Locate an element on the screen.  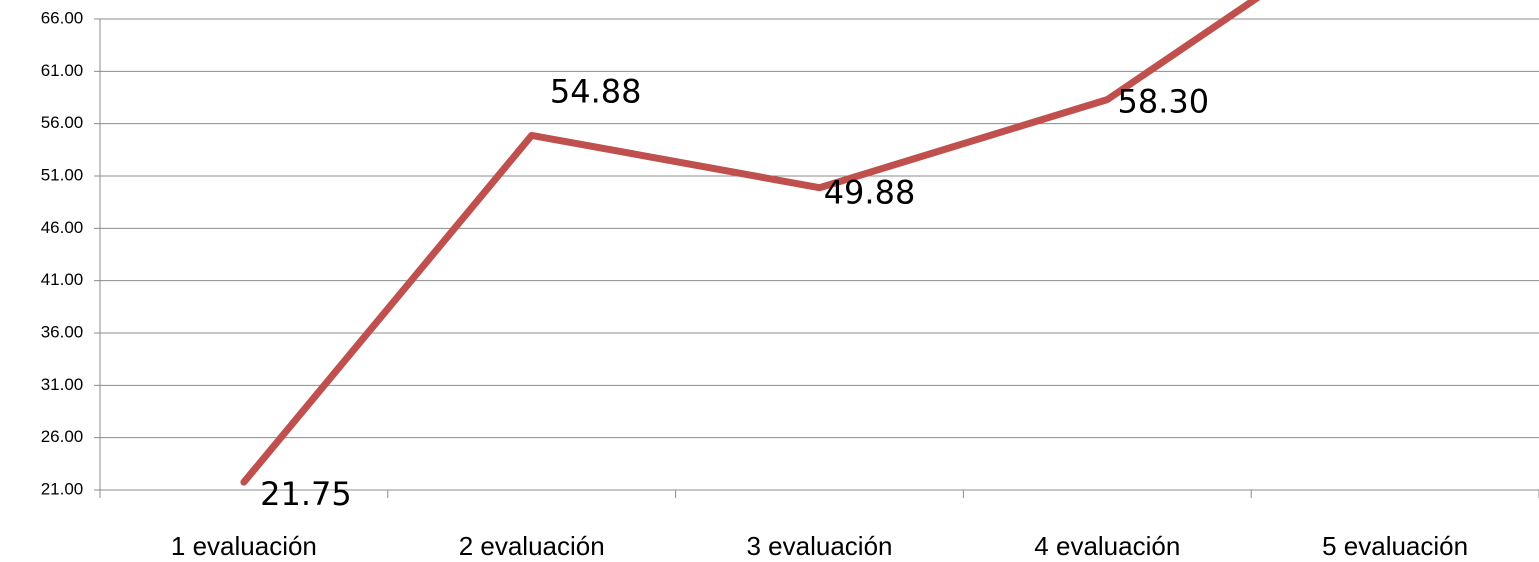
data-label: 54.88 is located at coordinates (596, 91).